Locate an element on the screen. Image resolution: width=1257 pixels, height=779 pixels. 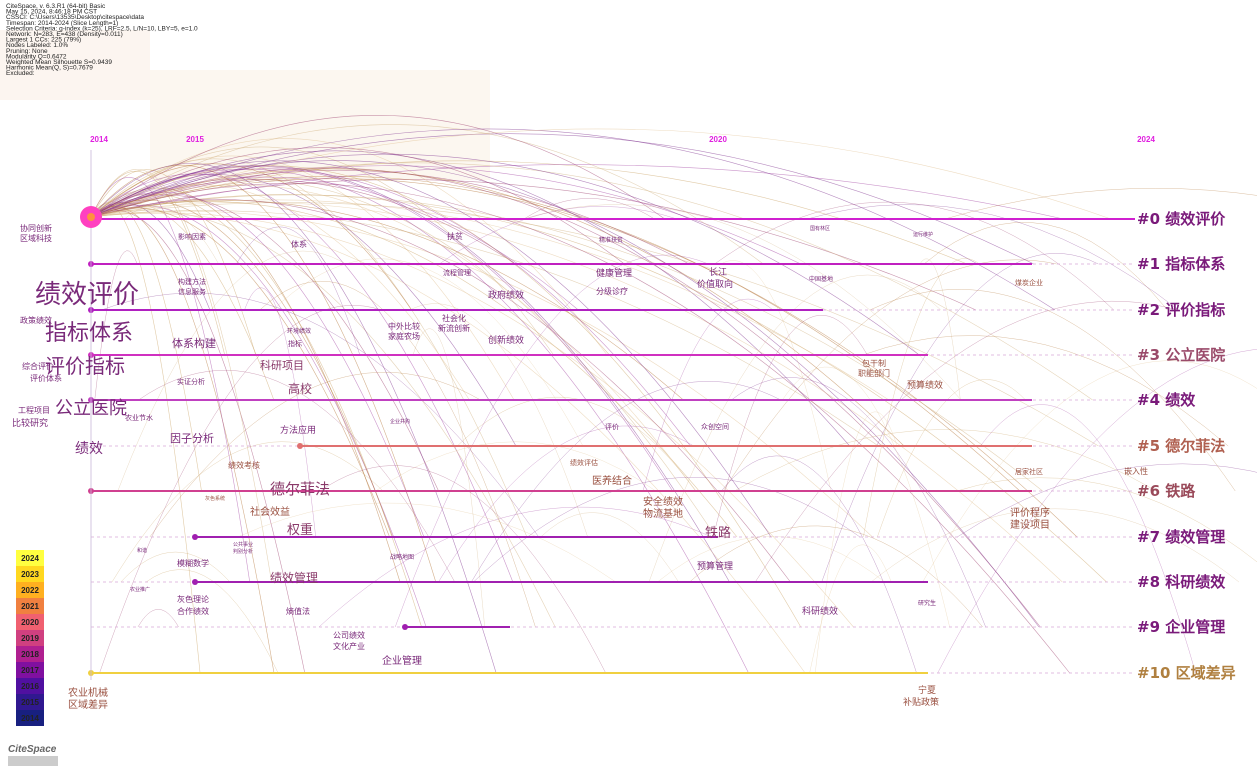
cluster-label: #8 科研绩效 is located at coordinates (1181, 582).